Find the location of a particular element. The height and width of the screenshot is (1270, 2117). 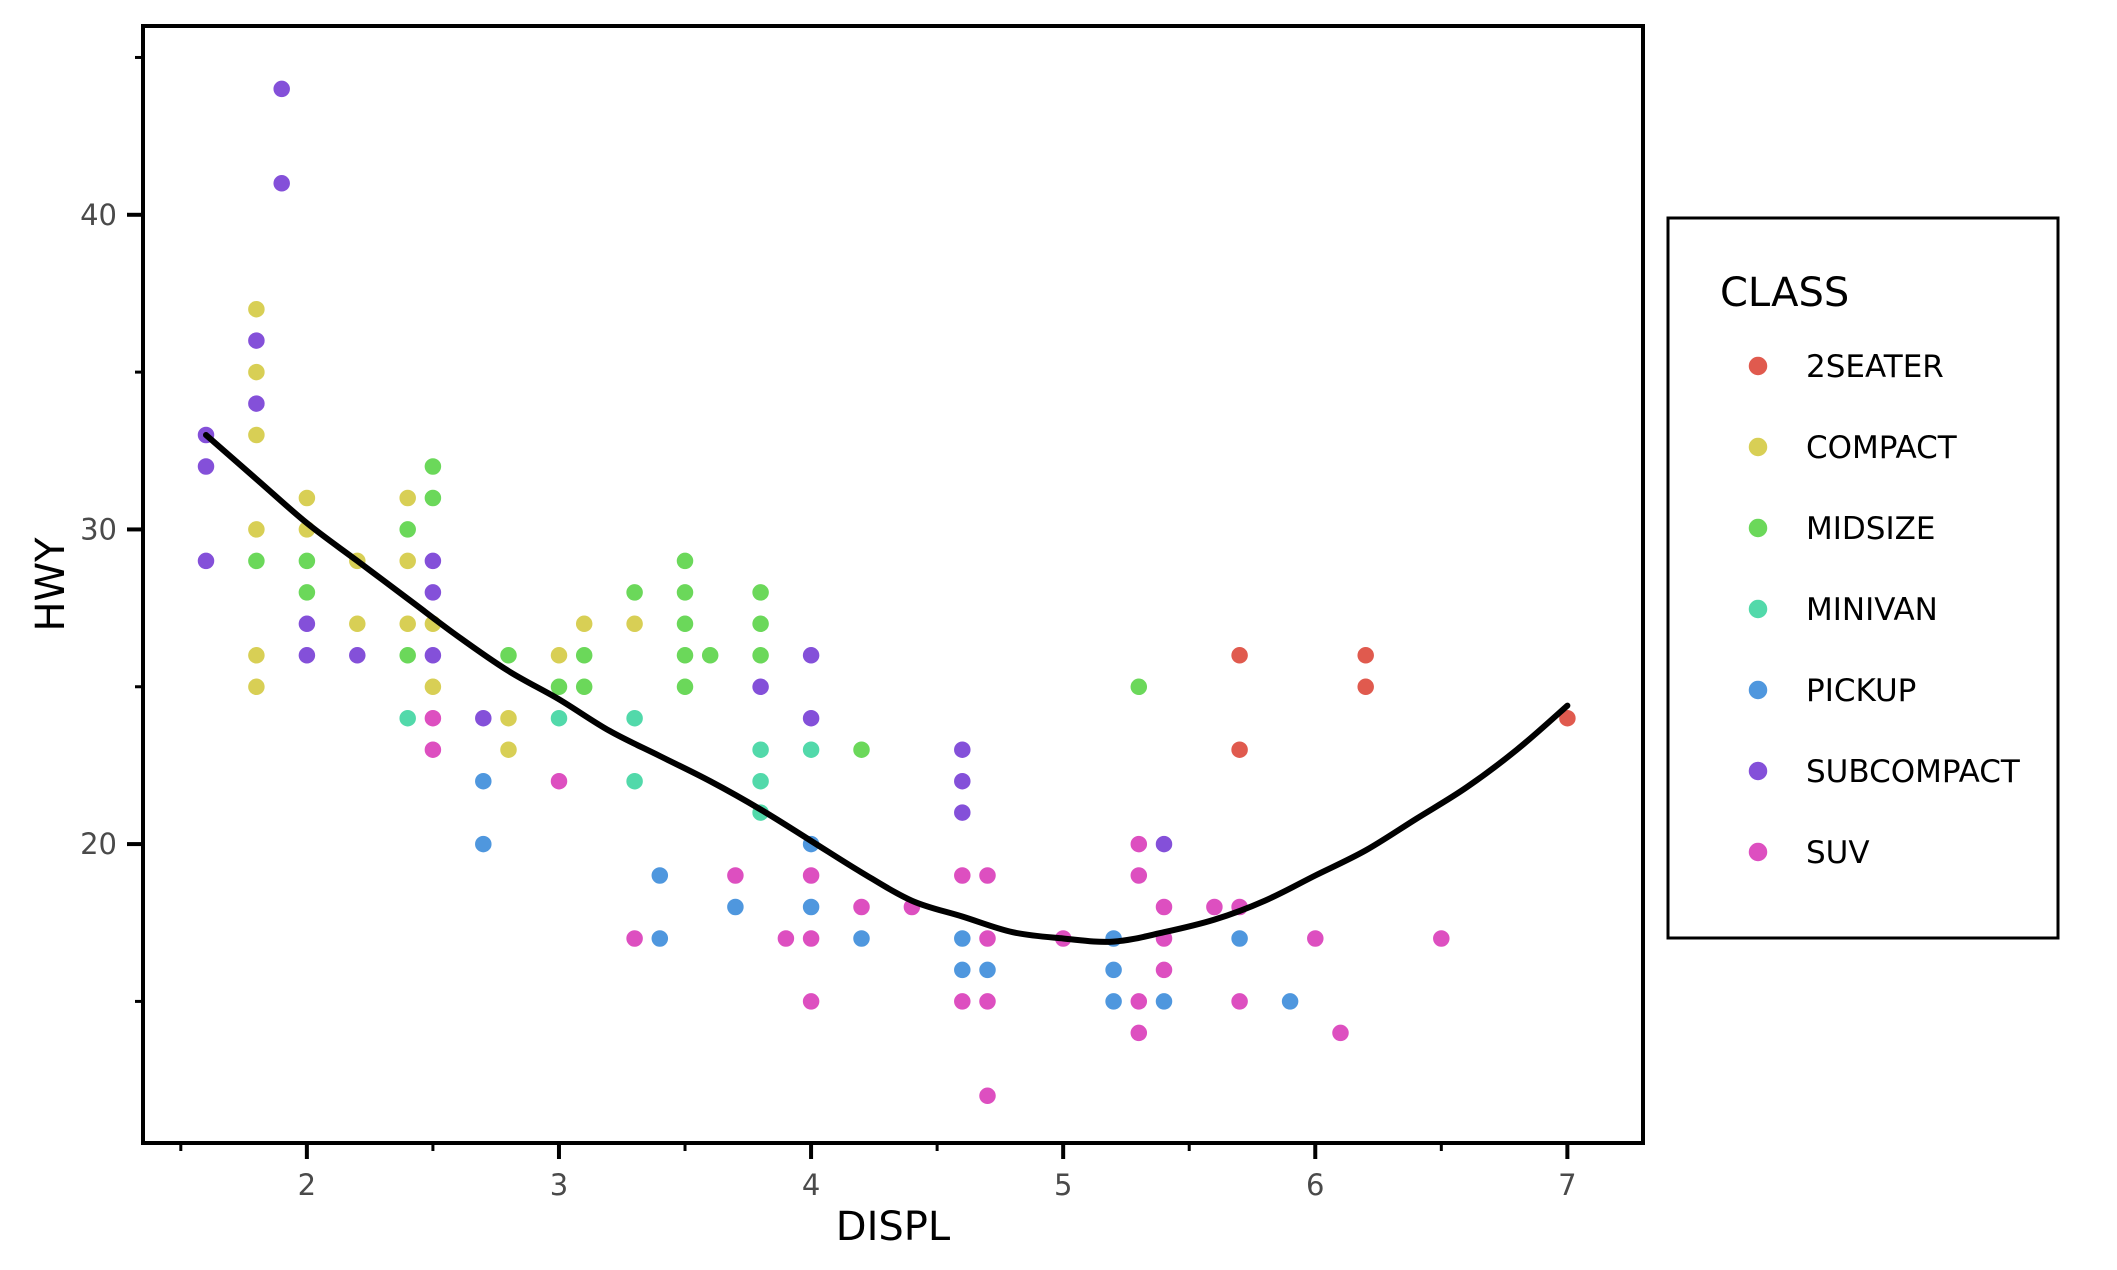

x-tick-label: 2 is located at coordinates (307, 1185).